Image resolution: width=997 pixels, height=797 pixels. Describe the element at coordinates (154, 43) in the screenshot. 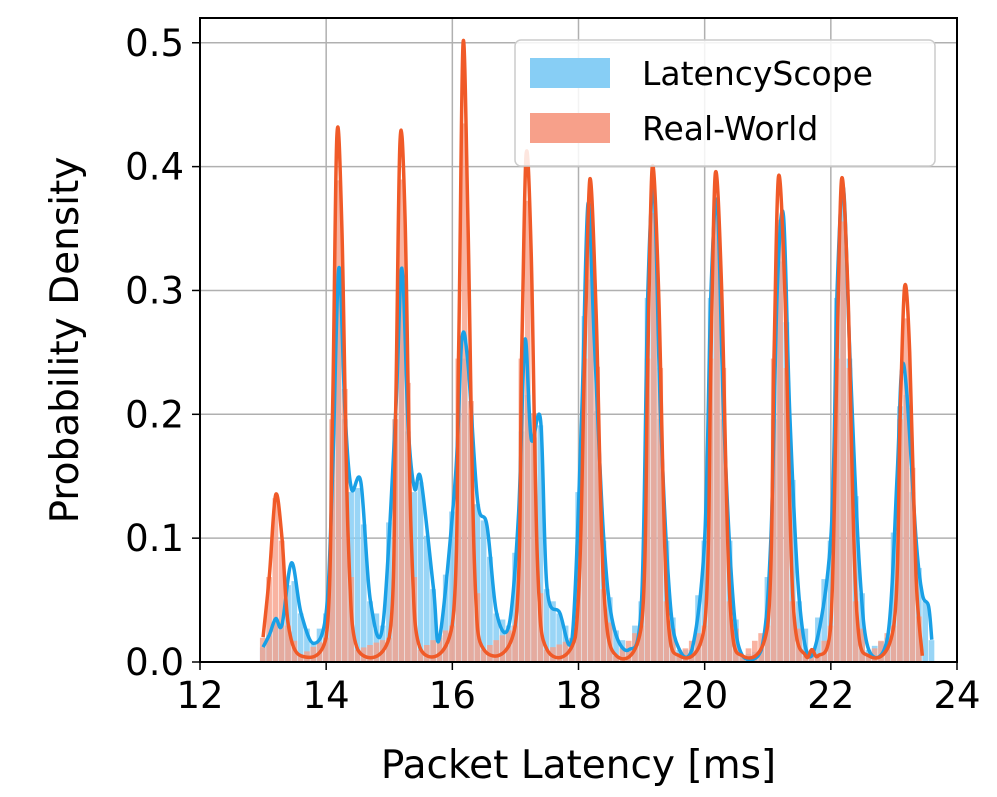

I see `y-tick-label: 0.5` at that location.